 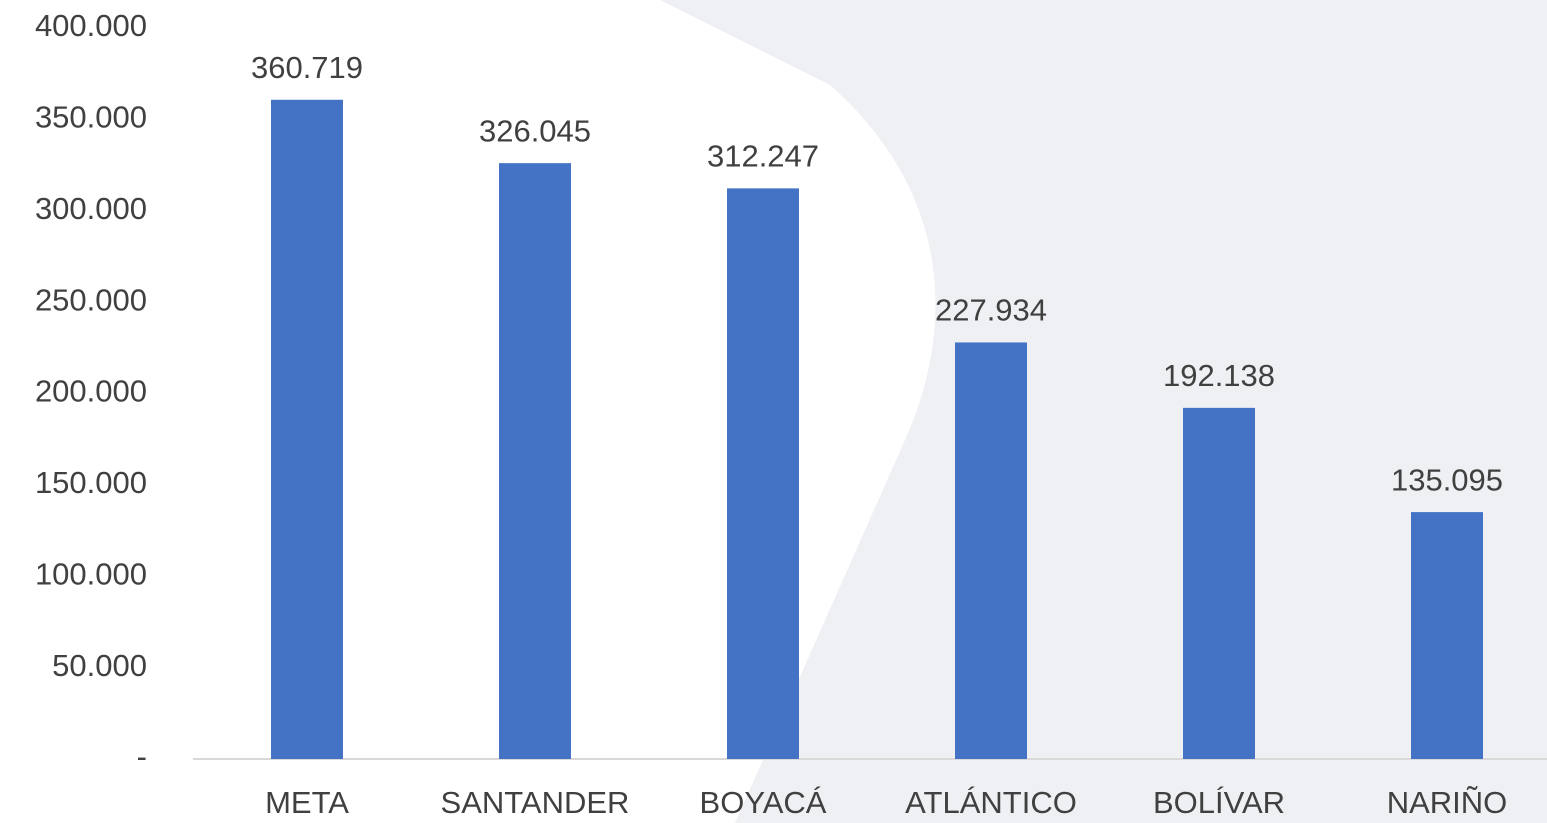 I want to click on data-label: 192.138, so click(x=1219, y=375).